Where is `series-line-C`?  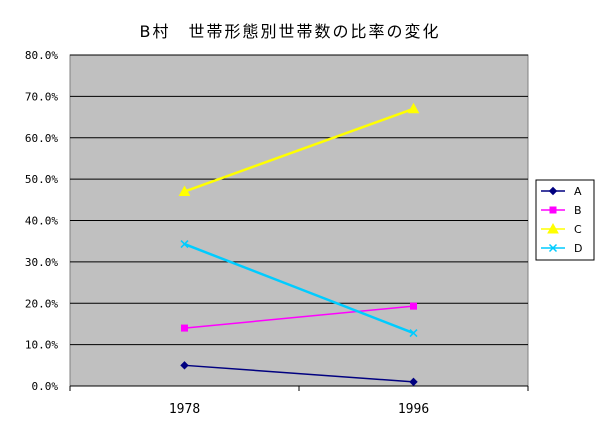 series-line-C is located at coordinates (299, 150).